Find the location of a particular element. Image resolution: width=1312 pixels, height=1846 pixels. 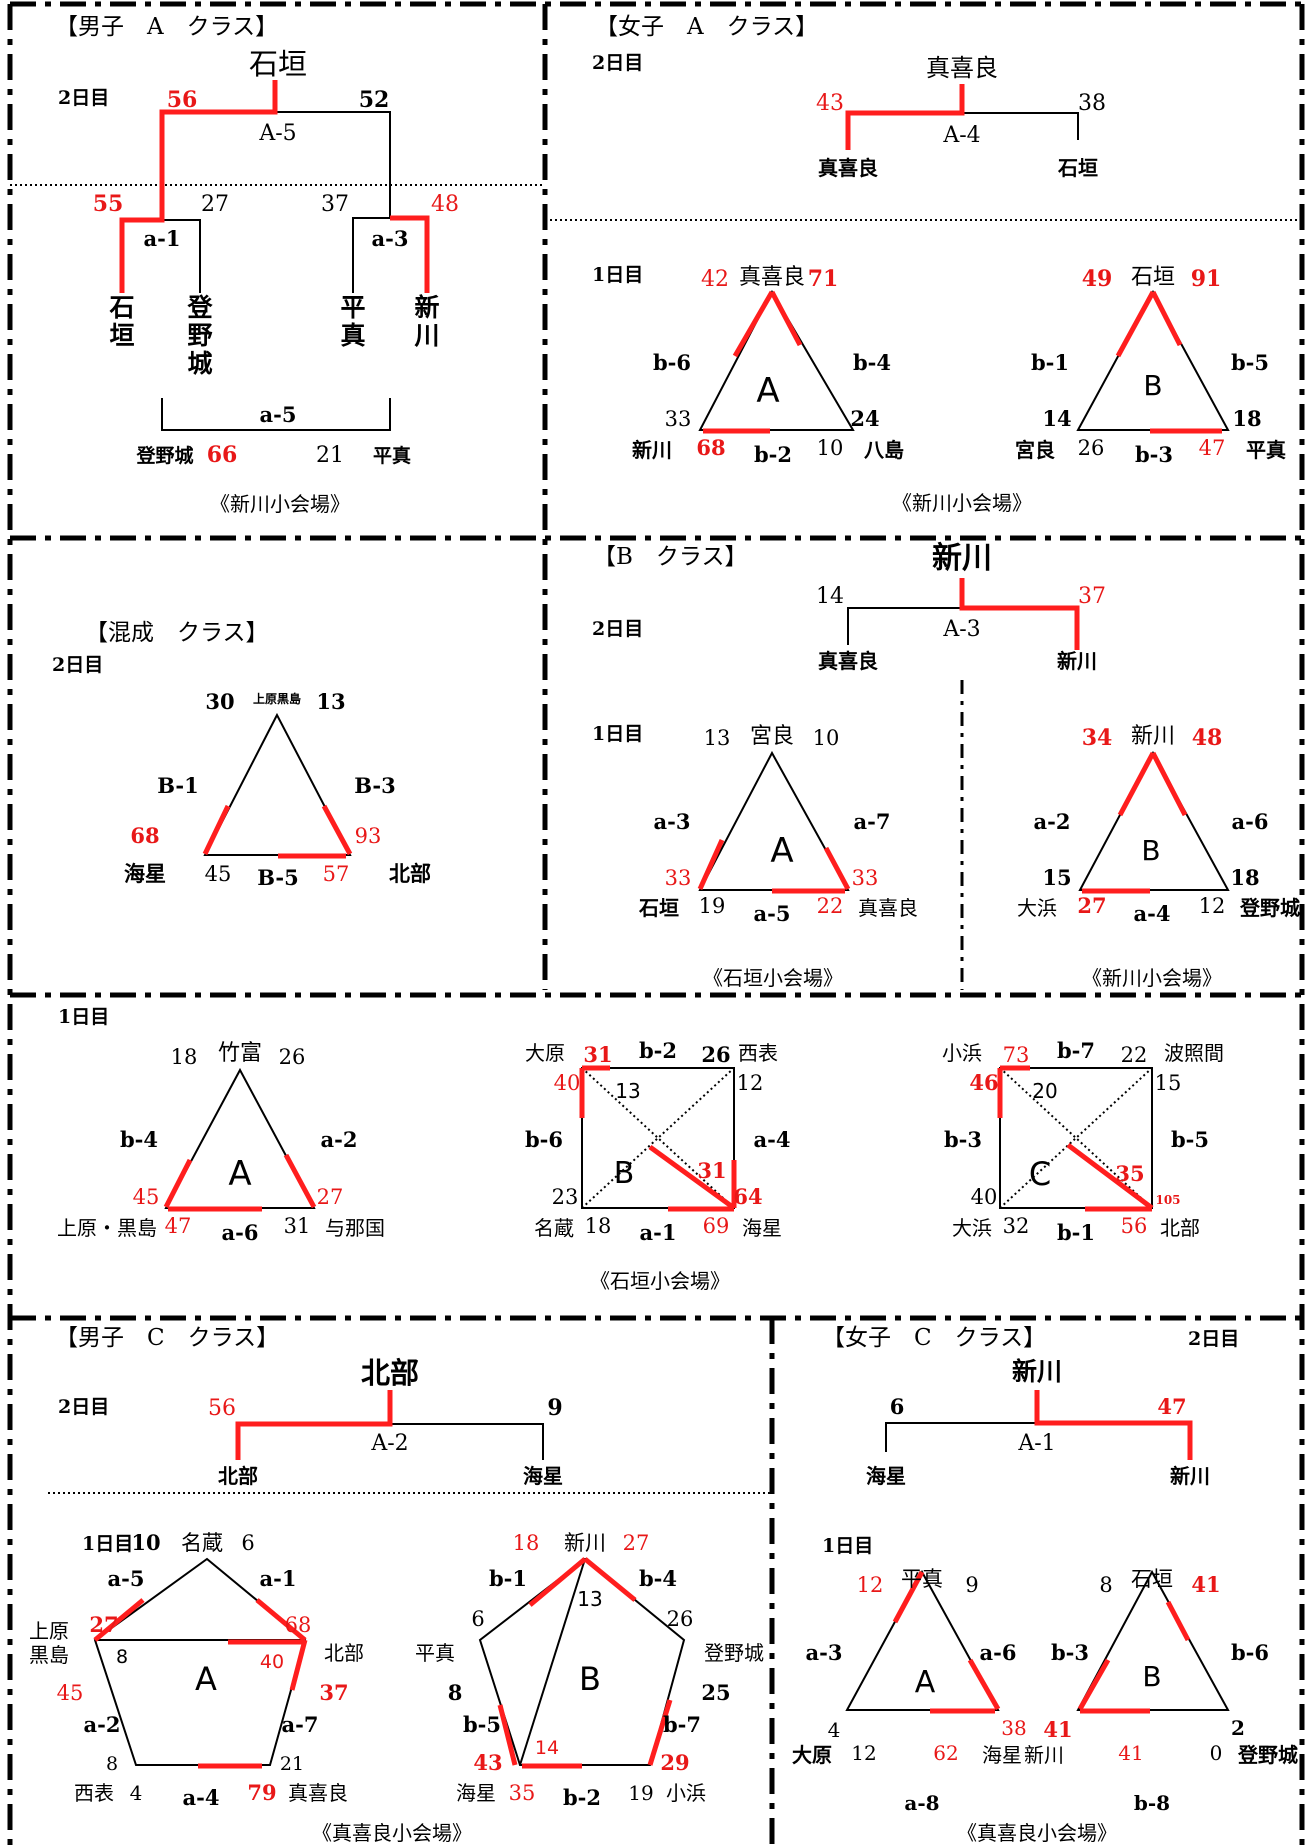

label-ga-day2: 2日目 is located at coordinates (617, 63).